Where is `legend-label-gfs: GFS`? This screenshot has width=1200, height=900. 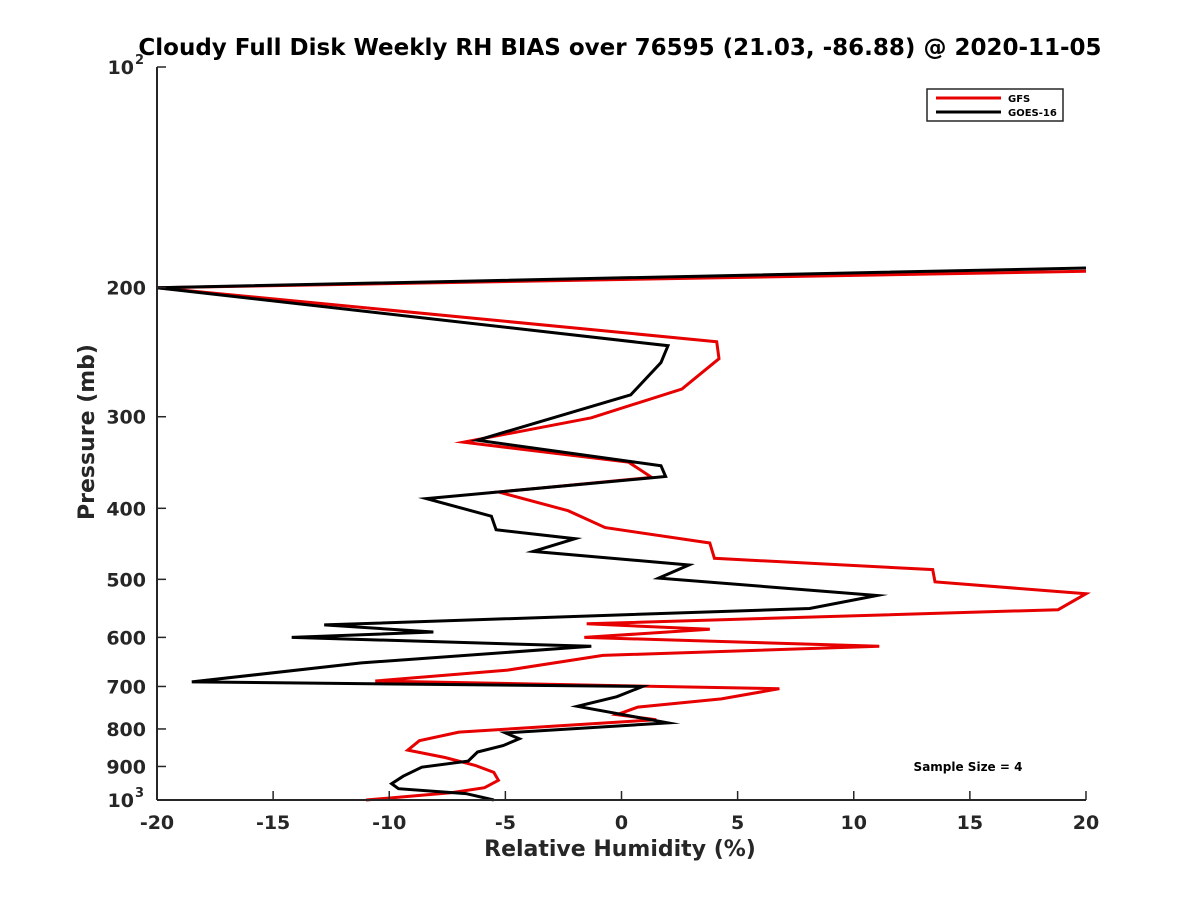 legend-label-gfs: GFS is located at coordinates (1019, 99).